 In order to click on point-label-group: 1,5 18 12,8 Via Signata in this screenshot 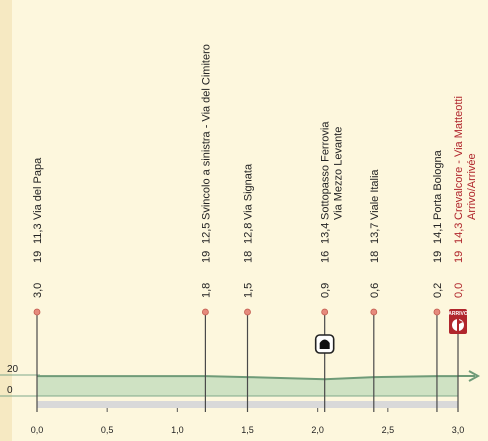, I will do `click(249, 230)`.